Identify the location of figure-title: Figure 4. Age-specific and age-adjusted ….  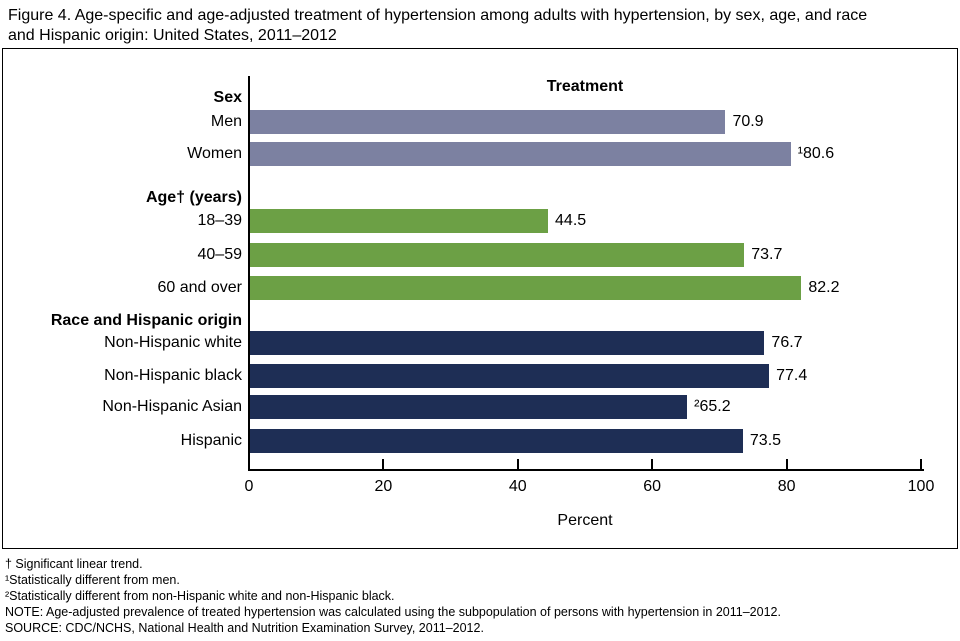
(437, 26).